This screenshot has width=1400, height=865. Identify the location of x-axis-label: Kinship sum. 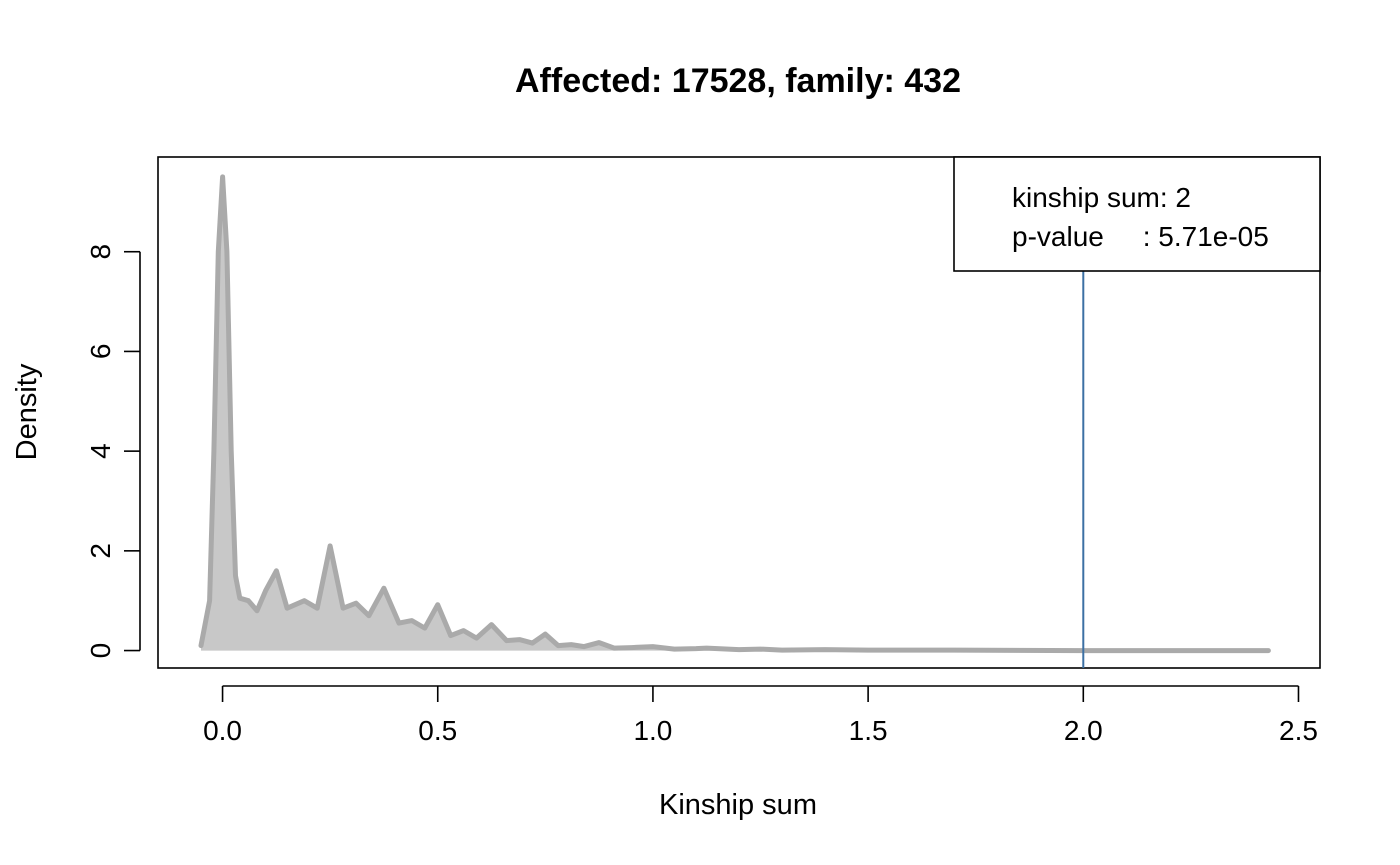
(738, 805).